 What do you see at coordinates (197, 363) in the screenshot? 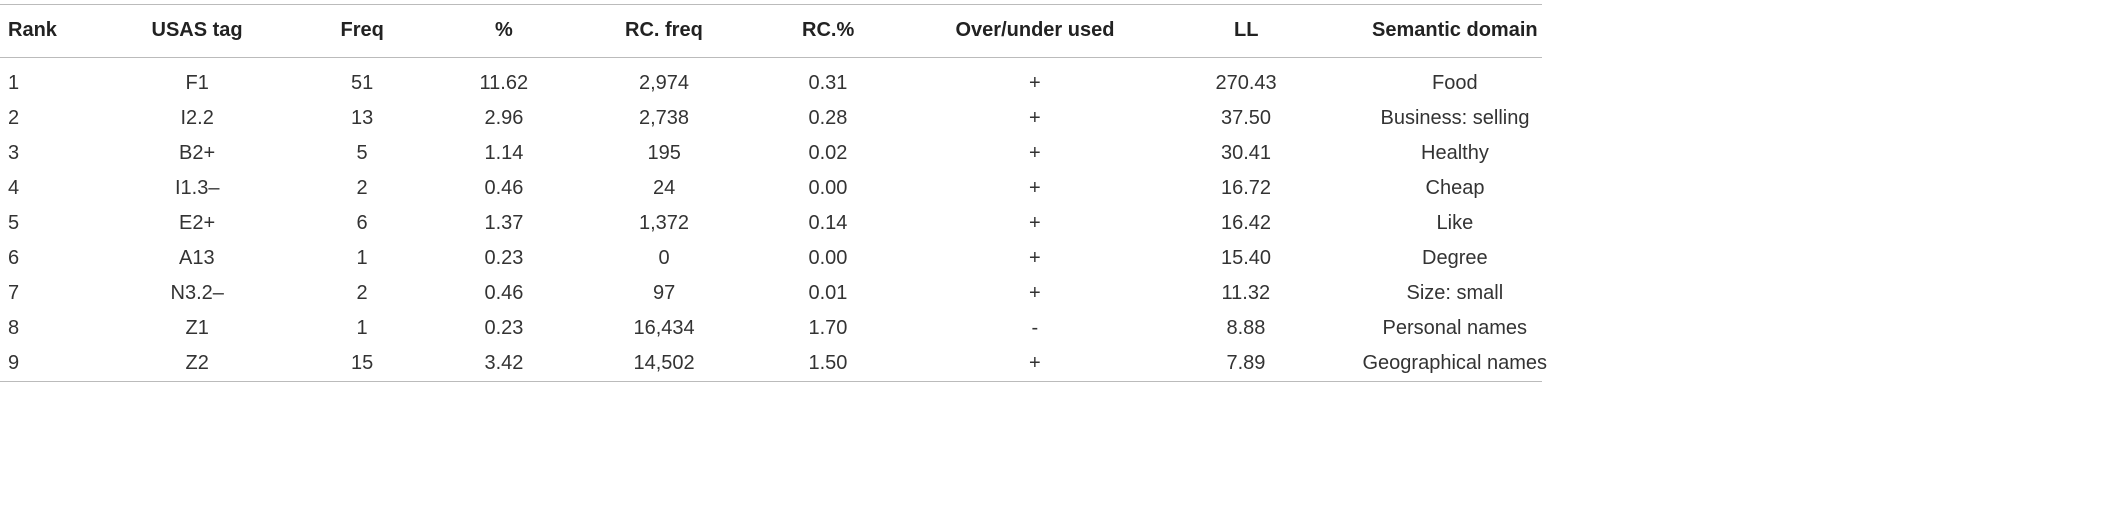
I see `table-cell: Z2` at bounding box center [197, 363].